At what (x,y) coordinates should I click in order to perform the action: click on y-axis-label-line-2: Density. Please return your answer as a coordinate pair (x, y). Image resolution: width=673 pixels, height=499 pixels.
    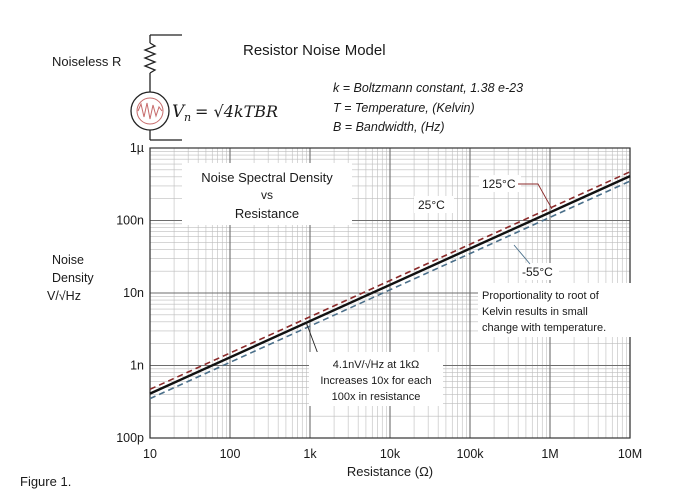
    Looking at the image, I should click on (73, 278).